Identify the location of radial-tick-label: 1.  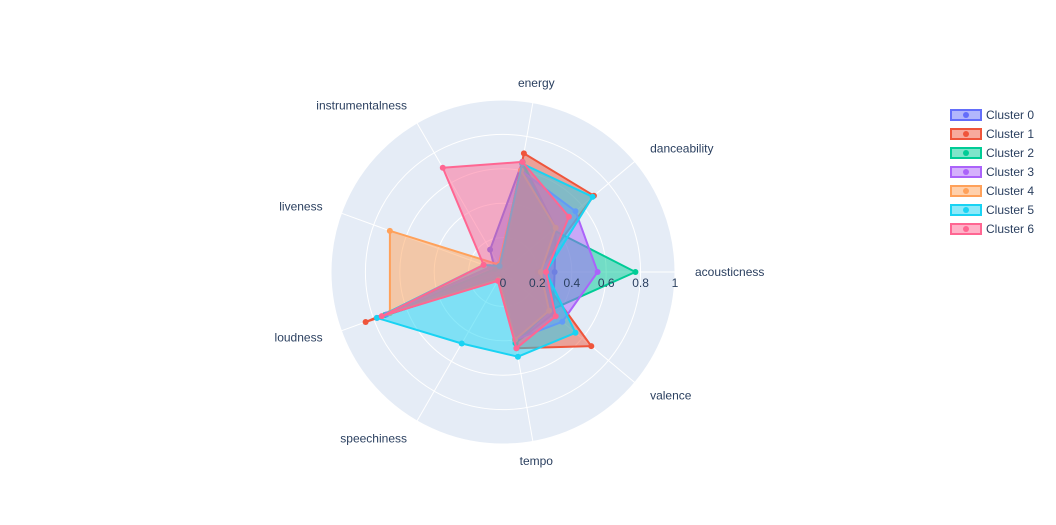
(675, 283).